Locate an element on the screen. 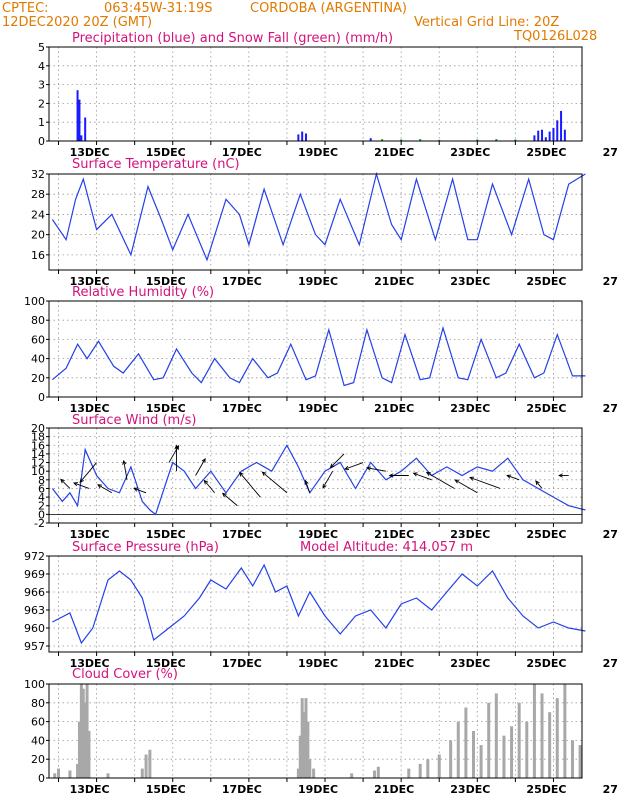 Image resolution: width=618 pixels, height=800 pixels. wind-xtick-label: 17DEC is located at coordinates (242, 534).